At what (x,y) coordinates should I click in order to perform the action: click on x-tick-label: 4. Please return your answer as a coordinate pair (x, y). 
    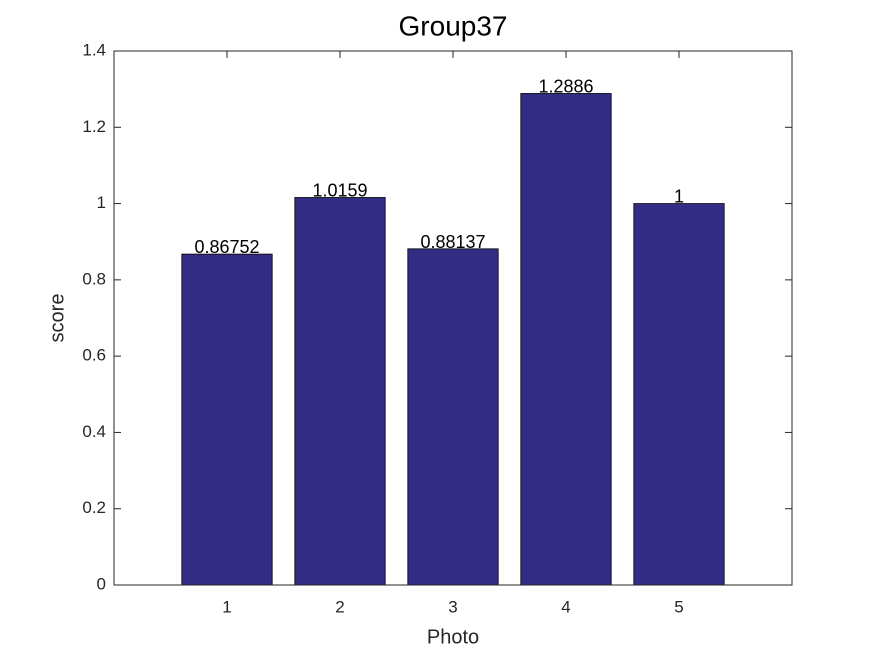
    Looking at the image, I should click on (565, 606).